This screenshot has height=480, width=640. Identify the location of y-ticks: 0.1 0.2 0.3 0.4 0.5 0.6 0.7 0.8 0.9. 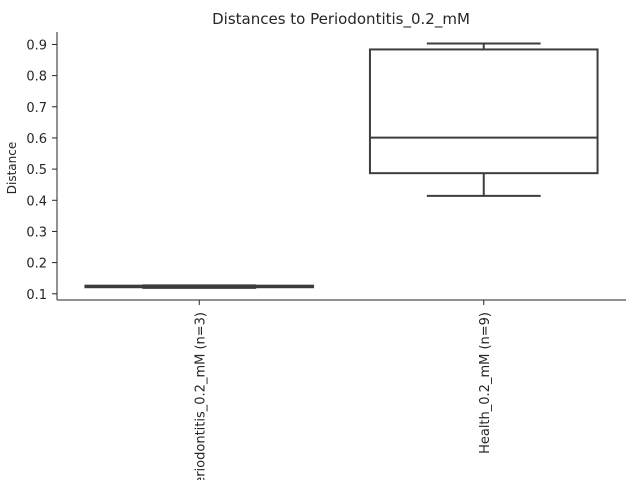
(41, 170).